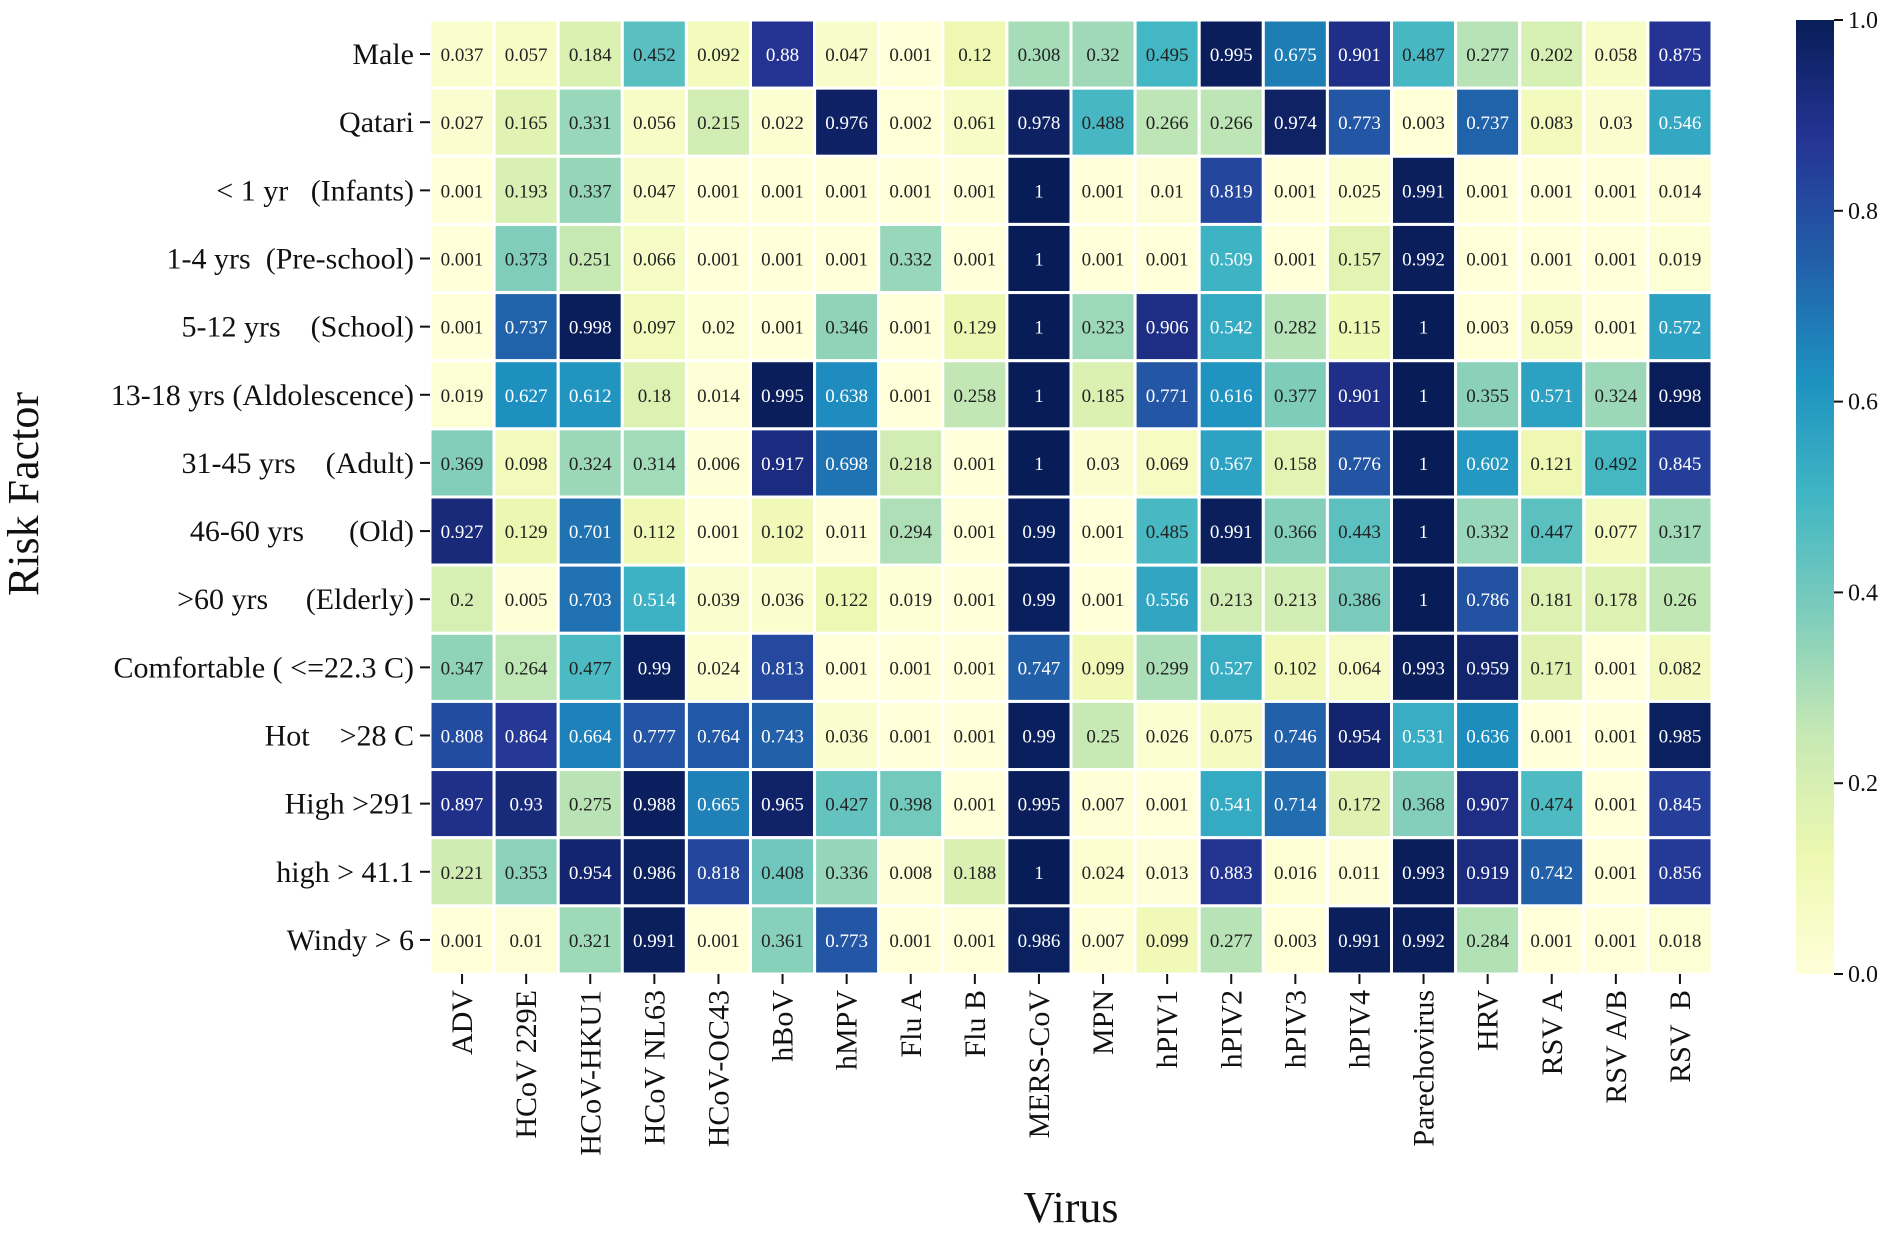 Image resolution: width=1902 pixels, height=1237 pixels. What do you see at coordinates (1039, 1064) in the screenshot?
I see `x-tick-label: MERS-CoV` at bounding box center [1039, 1064].